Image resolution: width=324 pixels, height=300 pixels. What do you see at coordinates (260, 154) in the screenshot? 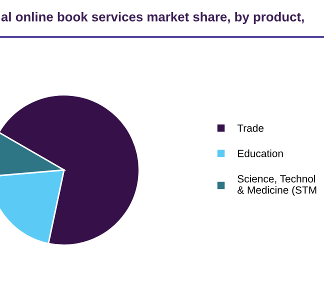
I see `legend-label: Education` at bounding box center [260, 154].